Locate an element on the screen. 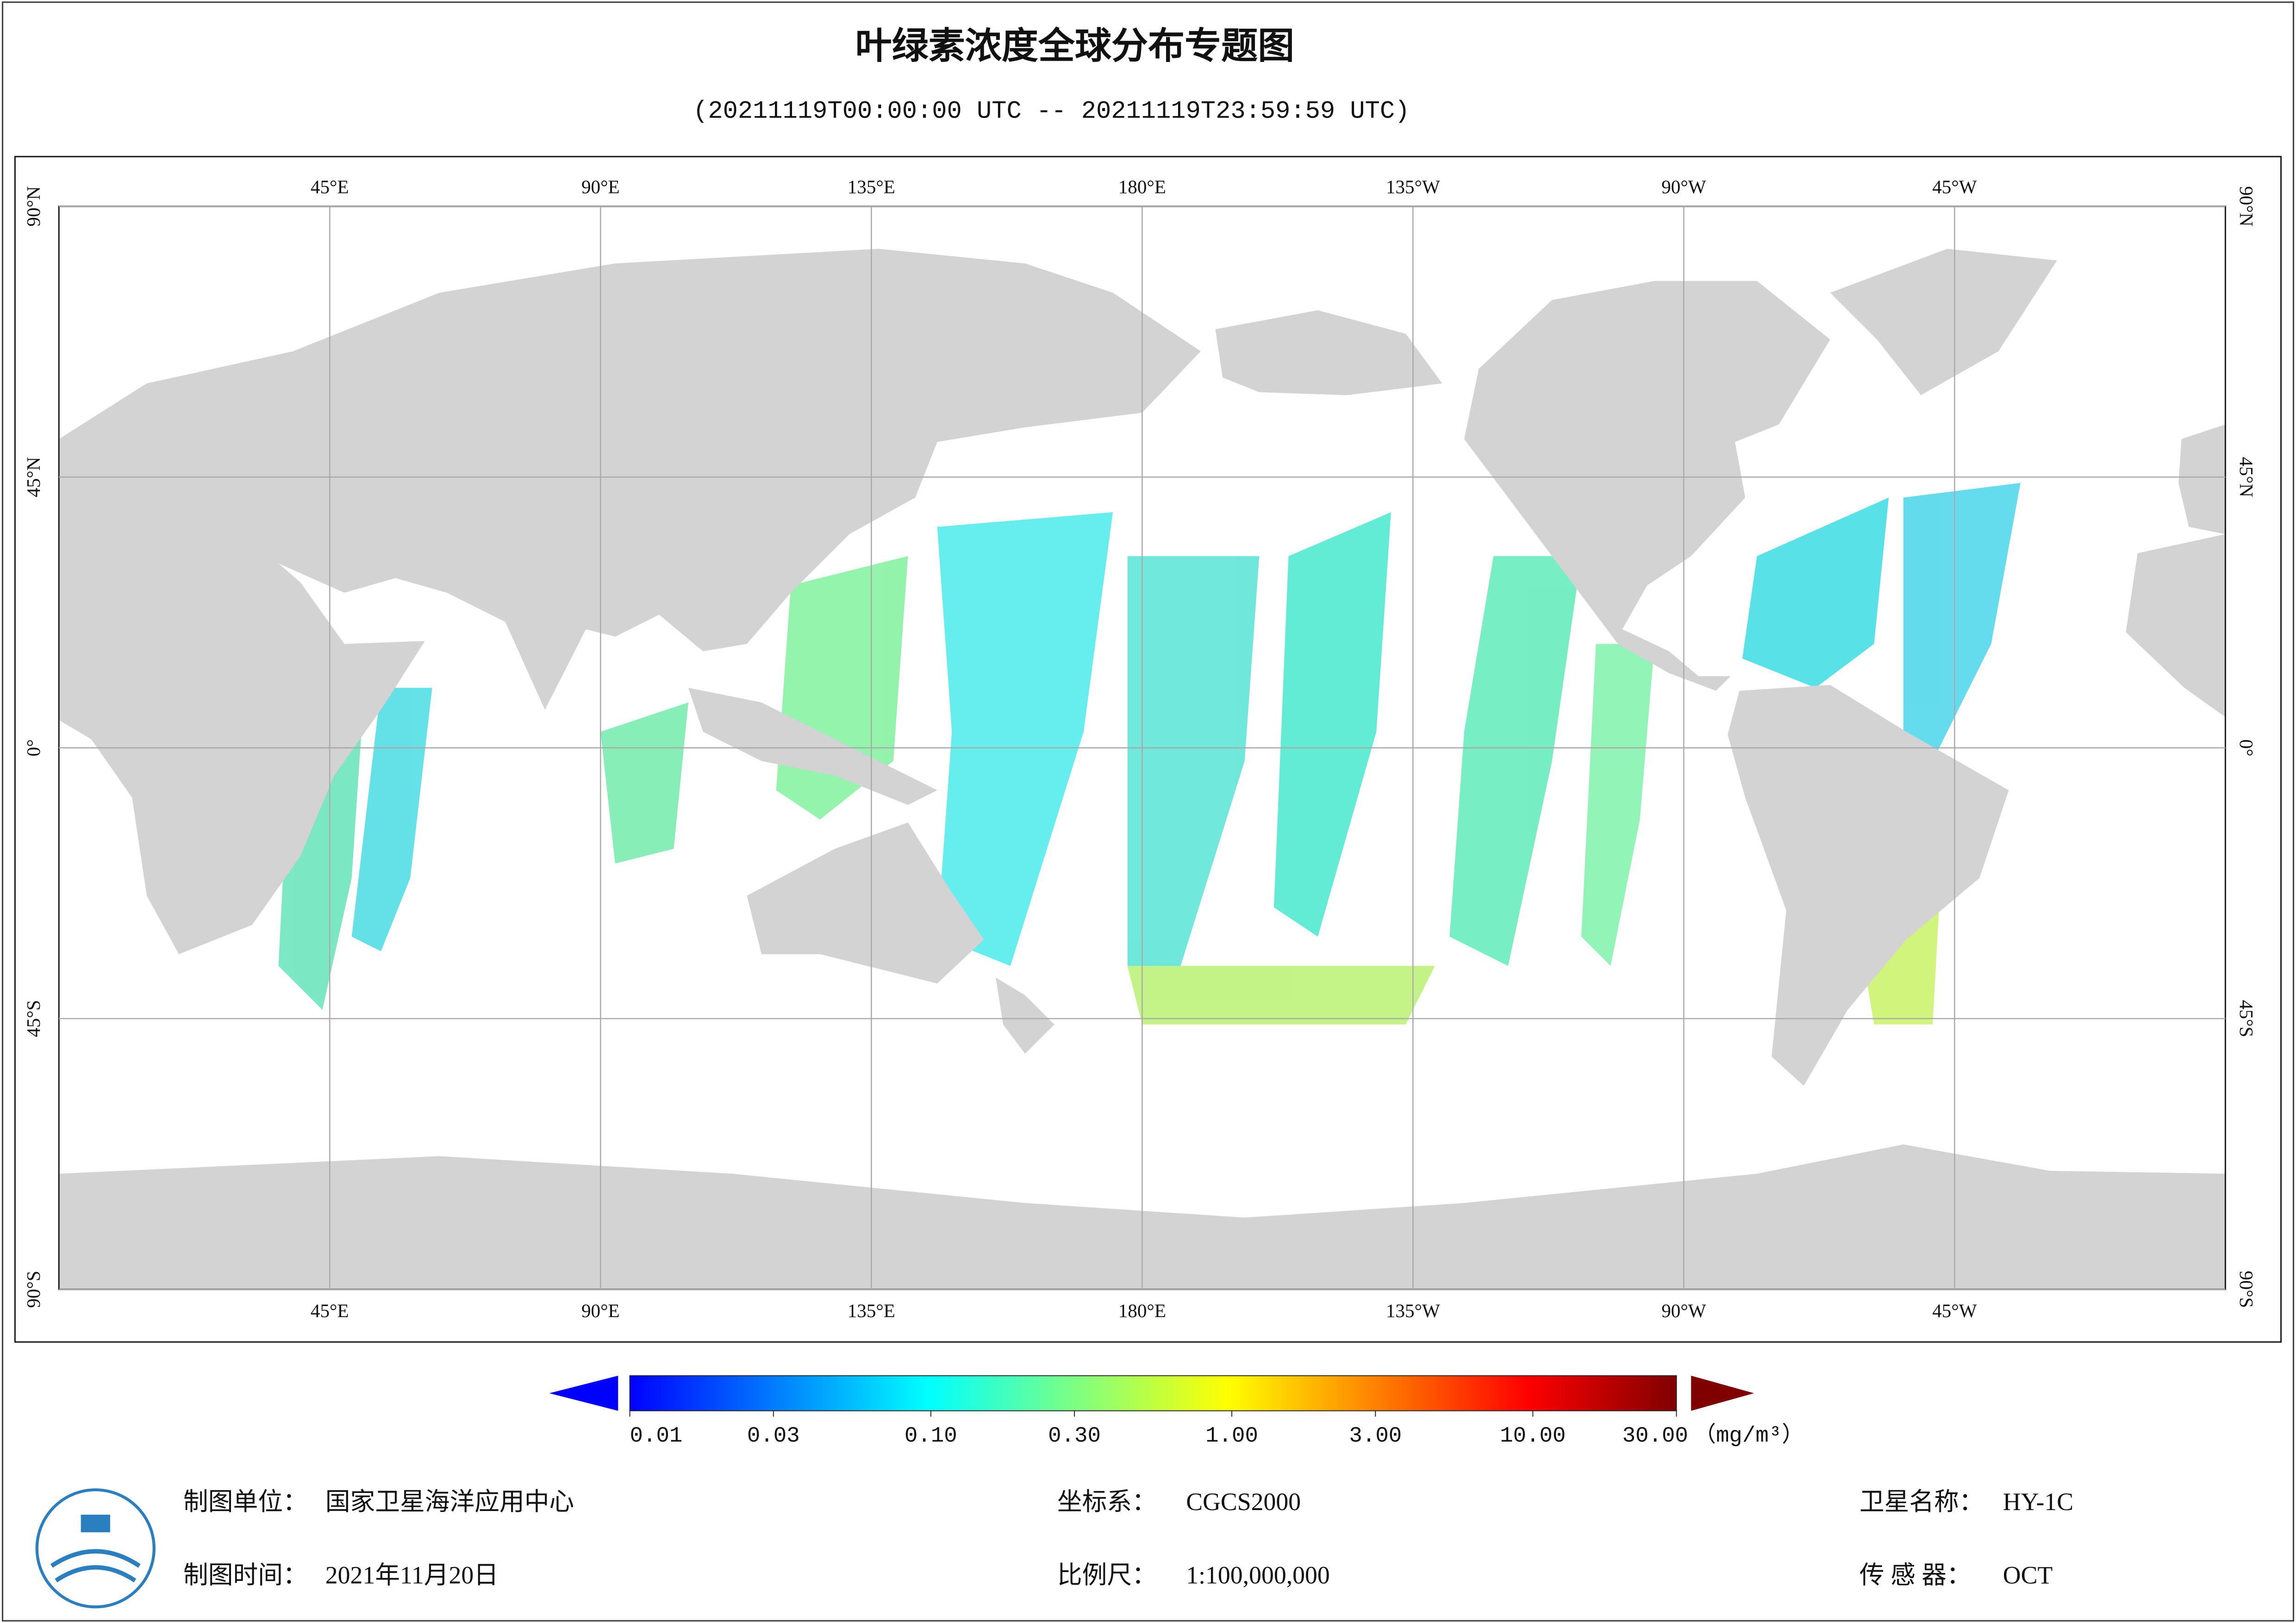  greenland is located at coordinates (1943, 322).